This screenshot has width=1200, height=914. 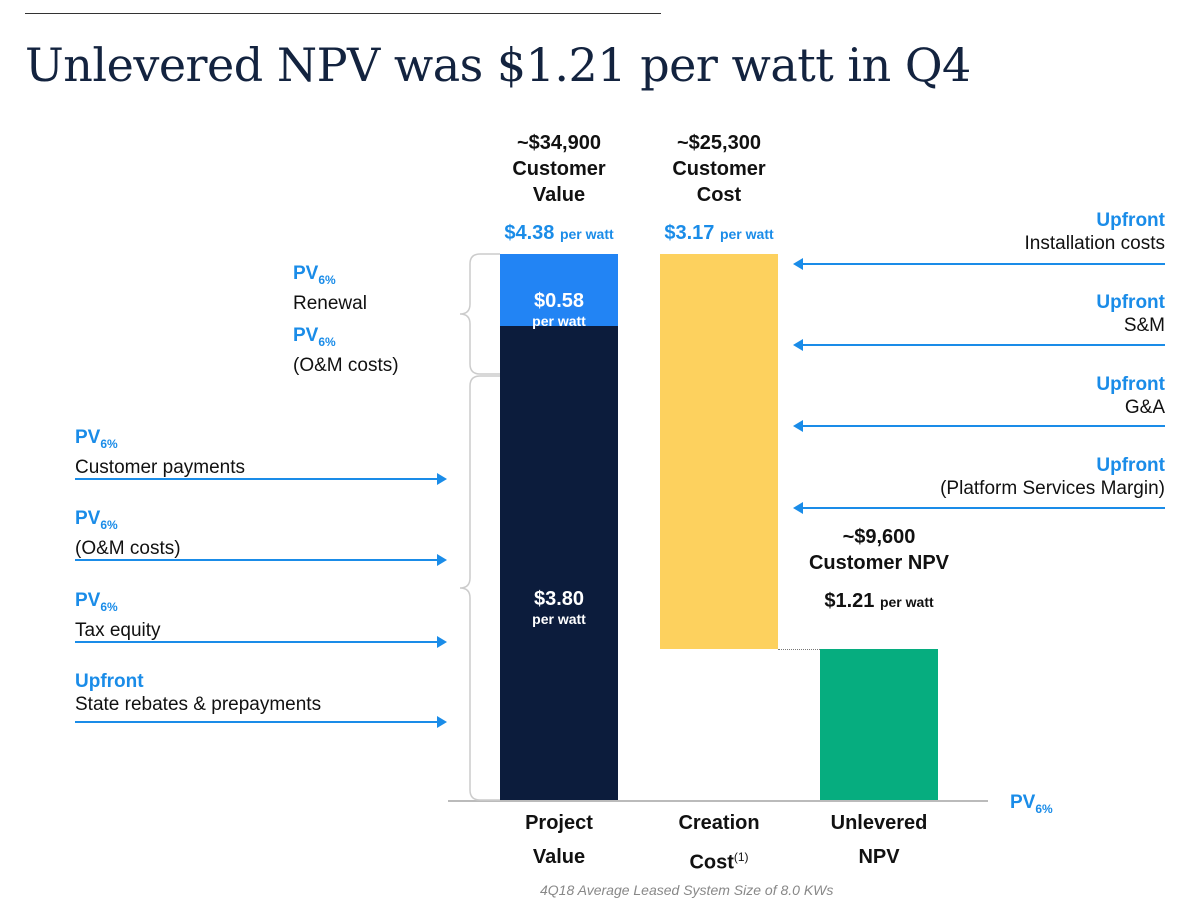 I want to click on left-label-customer-payments: PV6% Customer payments, so click(x=160, y=452).